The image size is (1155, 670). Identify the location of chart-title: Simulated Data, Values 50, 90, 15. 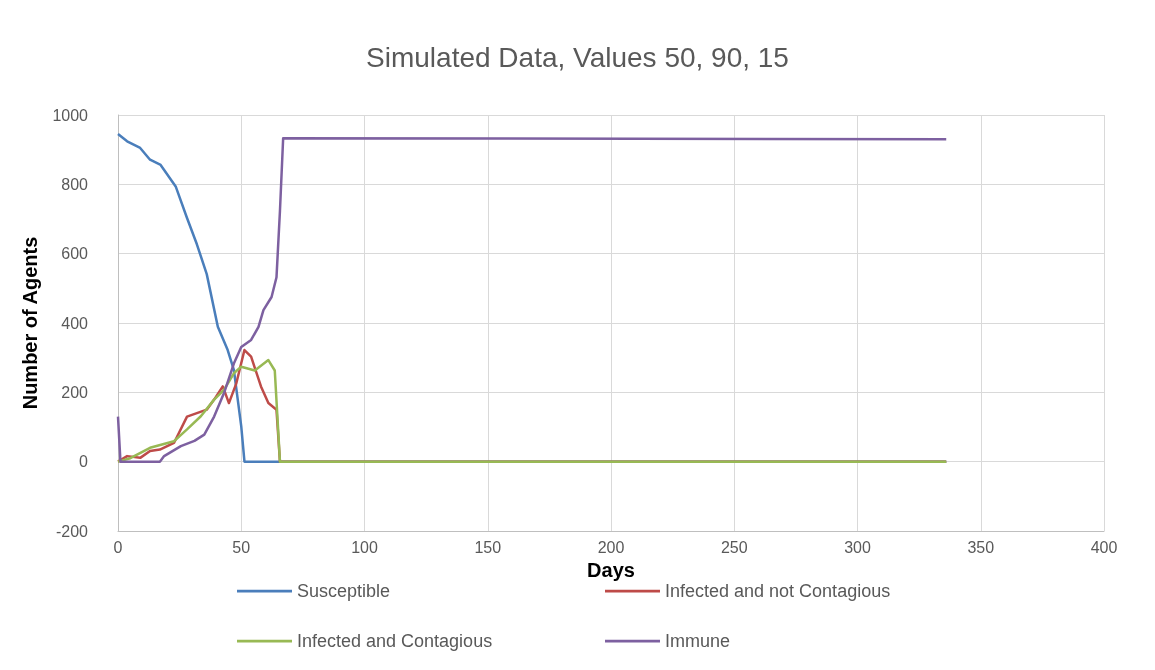
(577, 57).